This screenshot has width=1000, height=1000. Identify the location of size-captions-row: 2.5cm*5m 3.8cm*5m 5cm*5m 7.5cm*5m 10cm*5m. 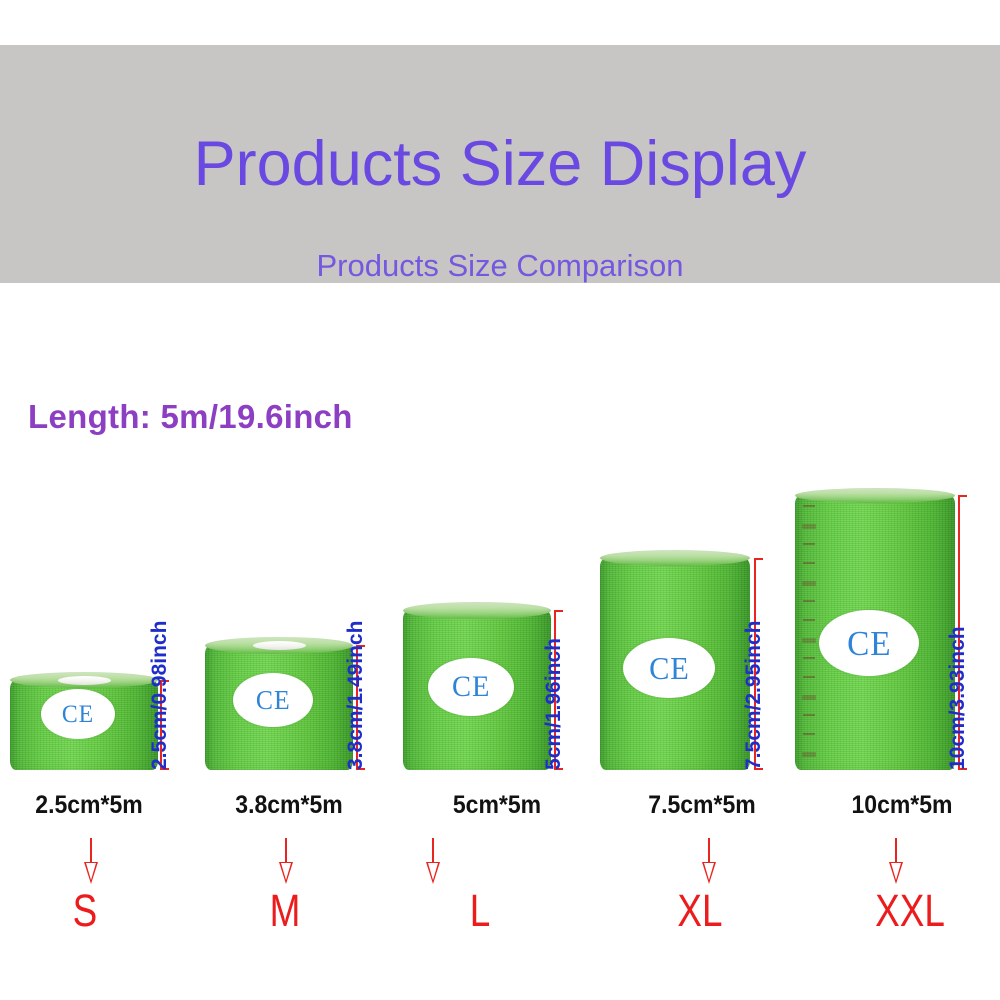
(500, 812).